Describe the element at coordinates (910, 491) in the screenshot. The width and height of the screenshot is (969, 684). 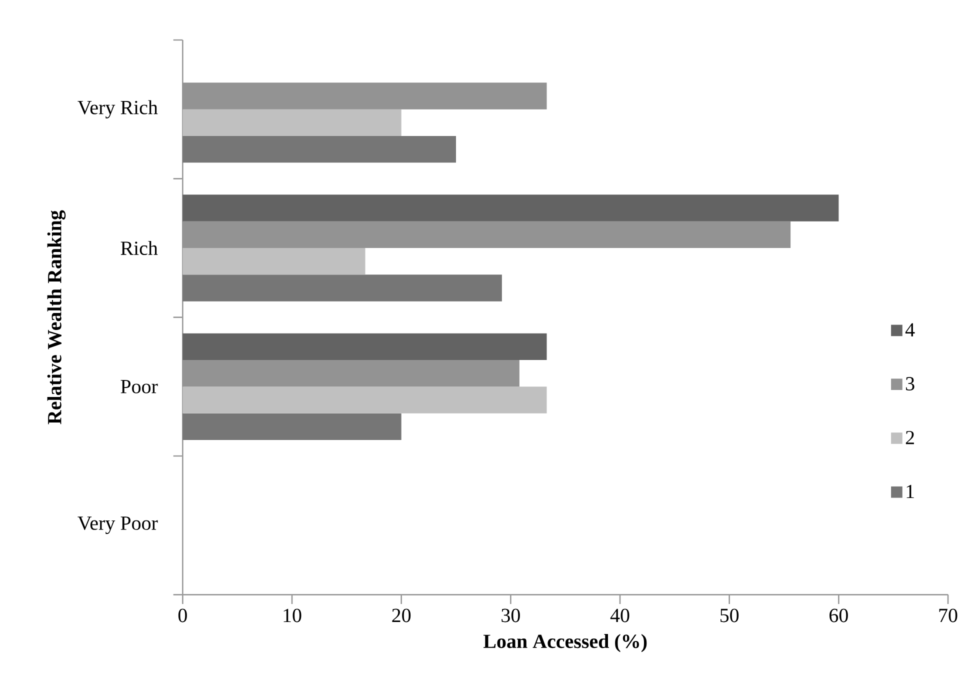
I see `legend-label: 1` at that location.